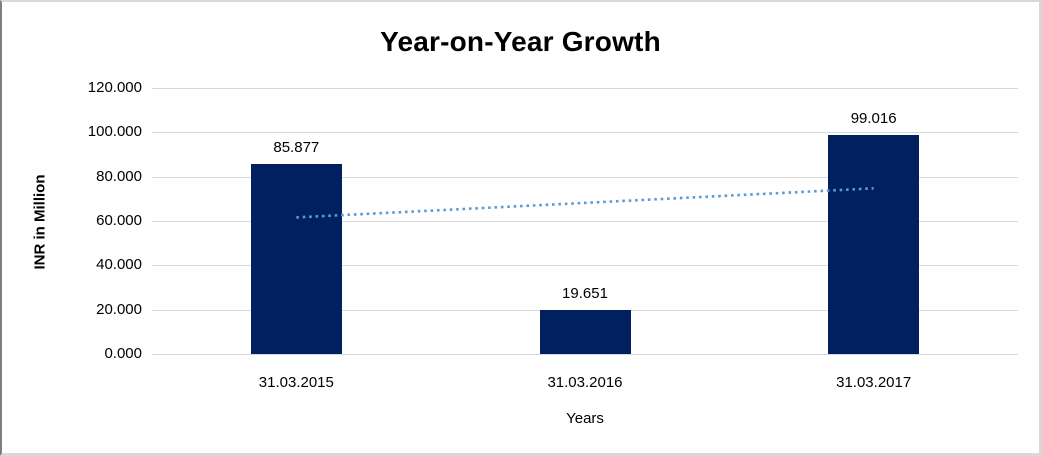 This screenshot has width=1042, height=456. I want to click on x-axis-title: Years, so click(585, 418).